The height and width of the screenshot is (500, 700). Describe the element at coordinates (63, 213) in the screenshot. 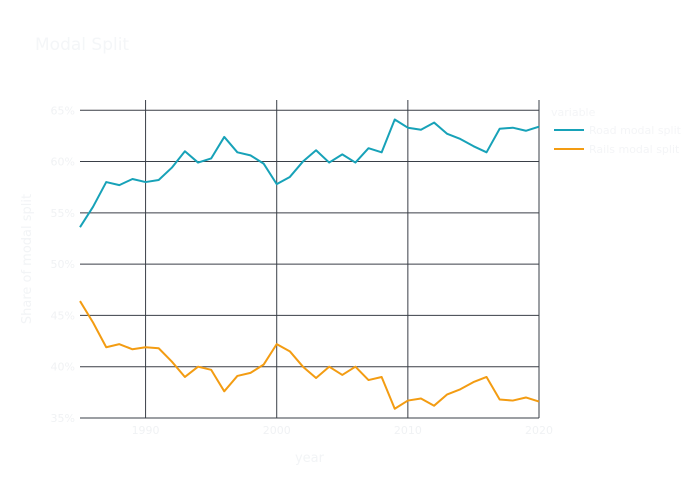

I see `y-tick-label: 55%` at that location.